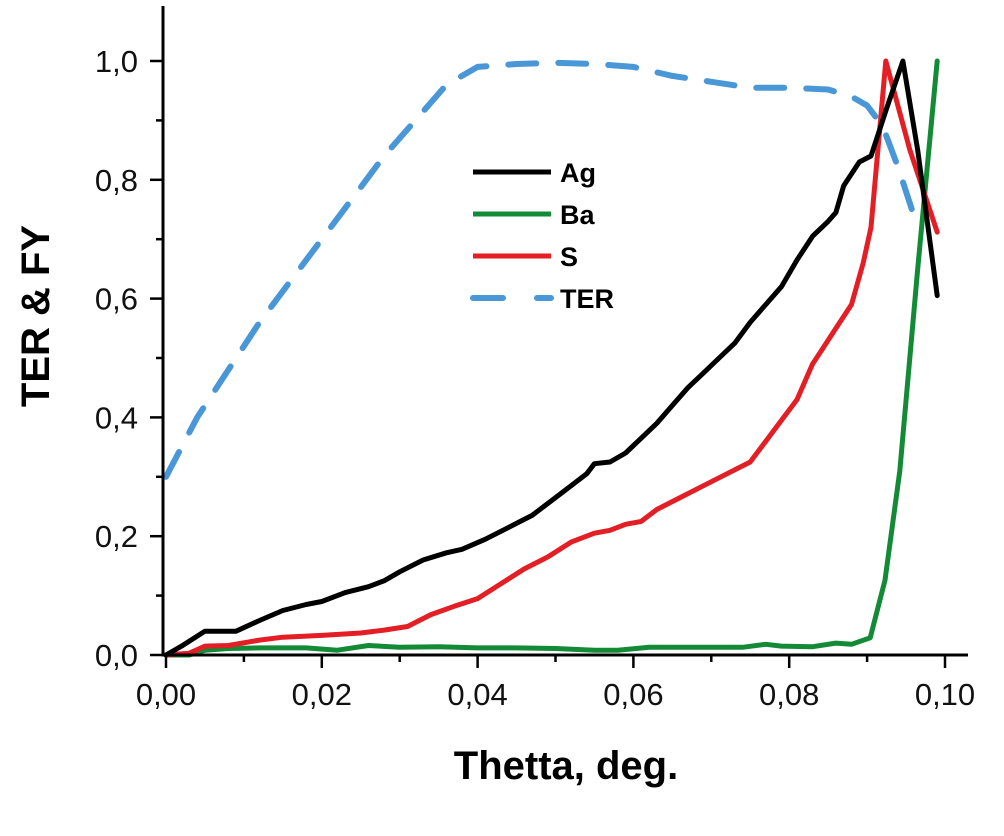 The image size is (1004, 836). I want to click on x-tick-label: 0,06, so click(633, 694).